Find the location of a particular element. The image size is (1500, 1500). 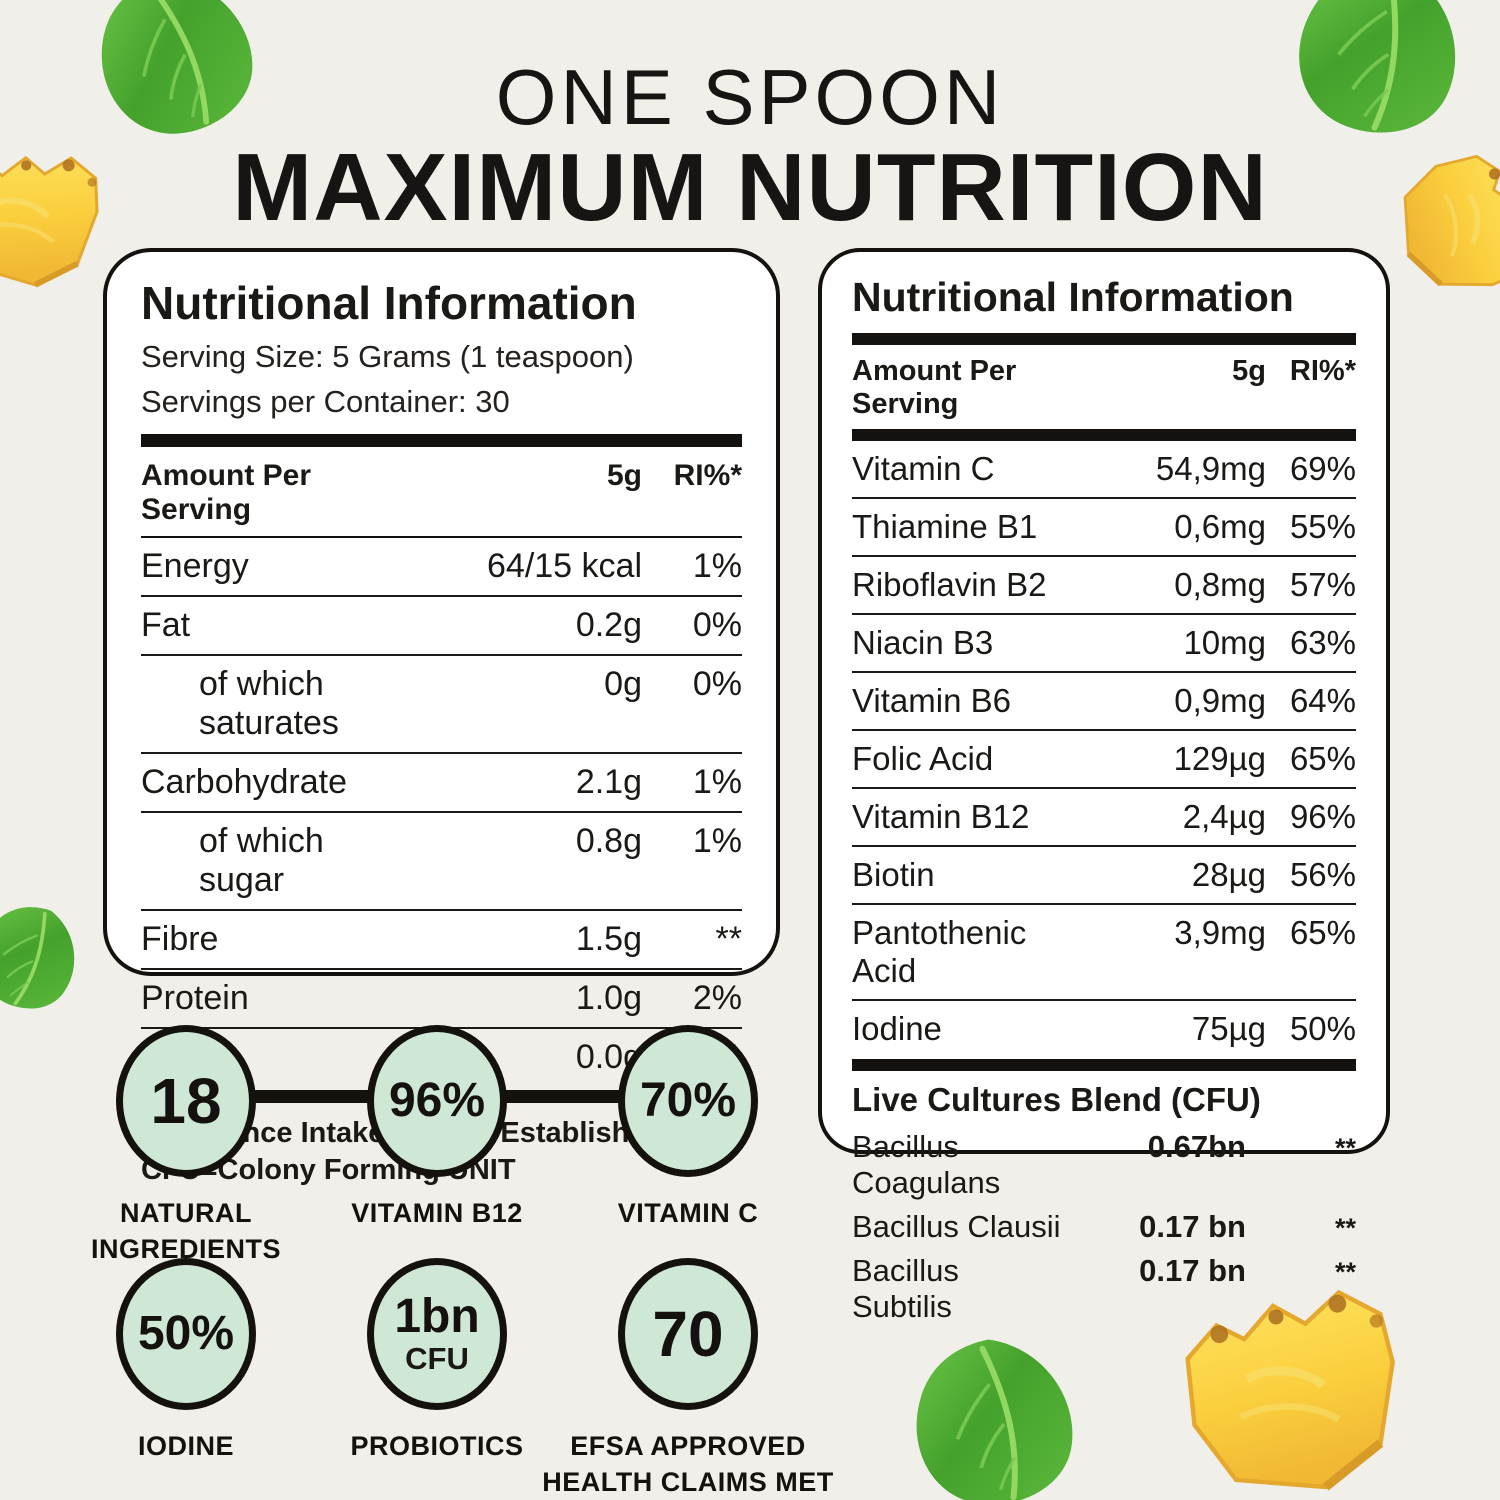

row-amount: 28µg is located at coordinates (1228, 874).